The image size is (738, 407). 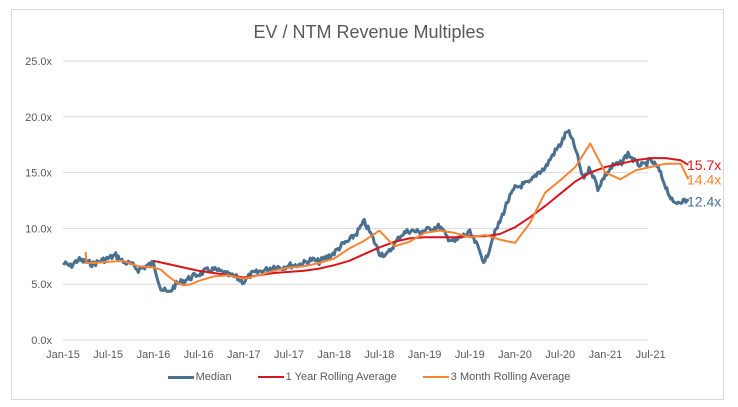 I want to click on legend-label-1y-rolling: 1 Year Rolling Average, so click(x=341, y=377).